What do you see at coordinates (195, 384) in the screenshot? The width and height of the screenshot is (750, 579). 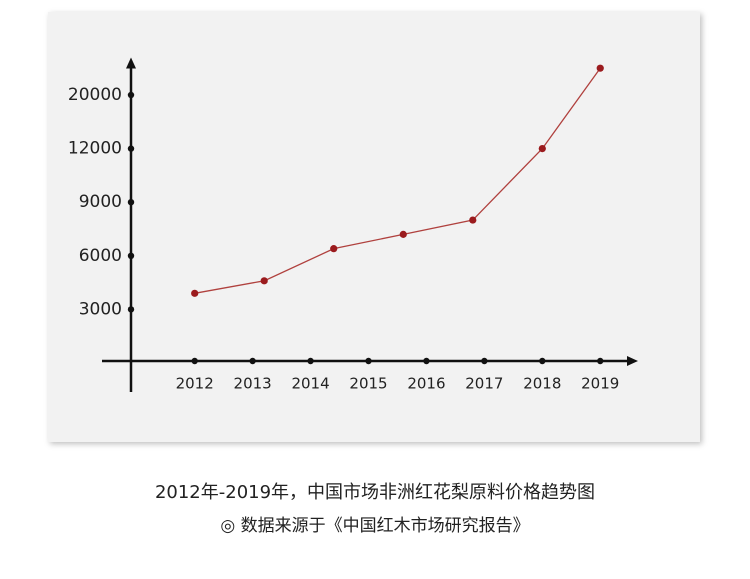 I see `x-tick-label: 2012` at bounding box center [195, 384].